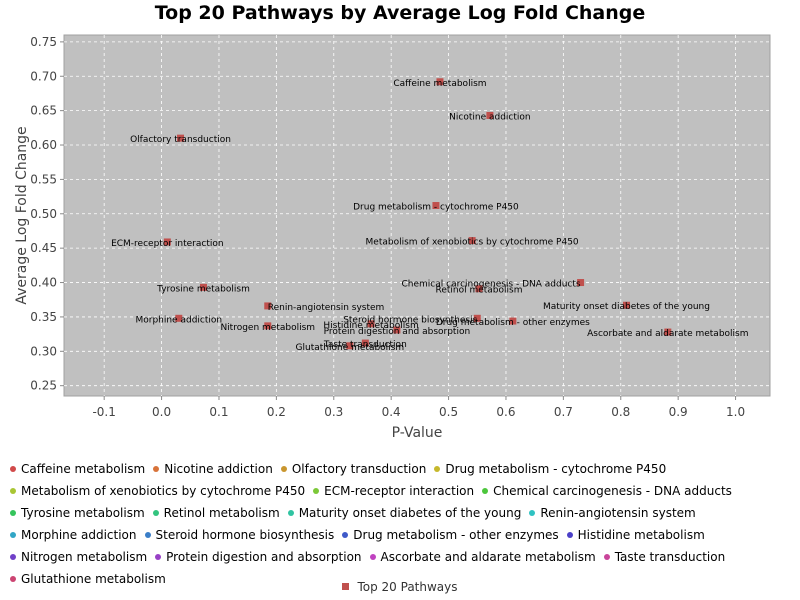  What do you see at coordinates (264, 557) in the screenshot?
I see `legend-label: Protein digestion and absorption` at bounding box center [264, 557].